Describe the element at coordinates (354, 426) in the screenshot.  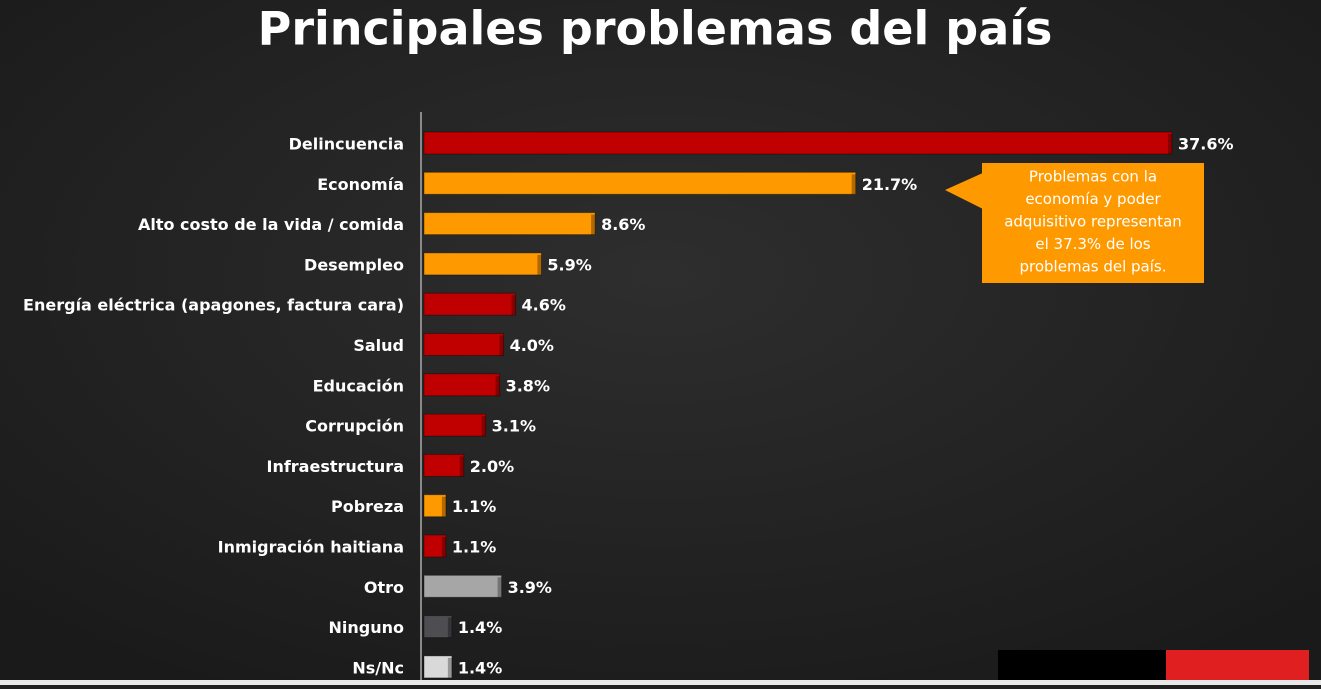
I see `category-label: Corrupción` at that location.